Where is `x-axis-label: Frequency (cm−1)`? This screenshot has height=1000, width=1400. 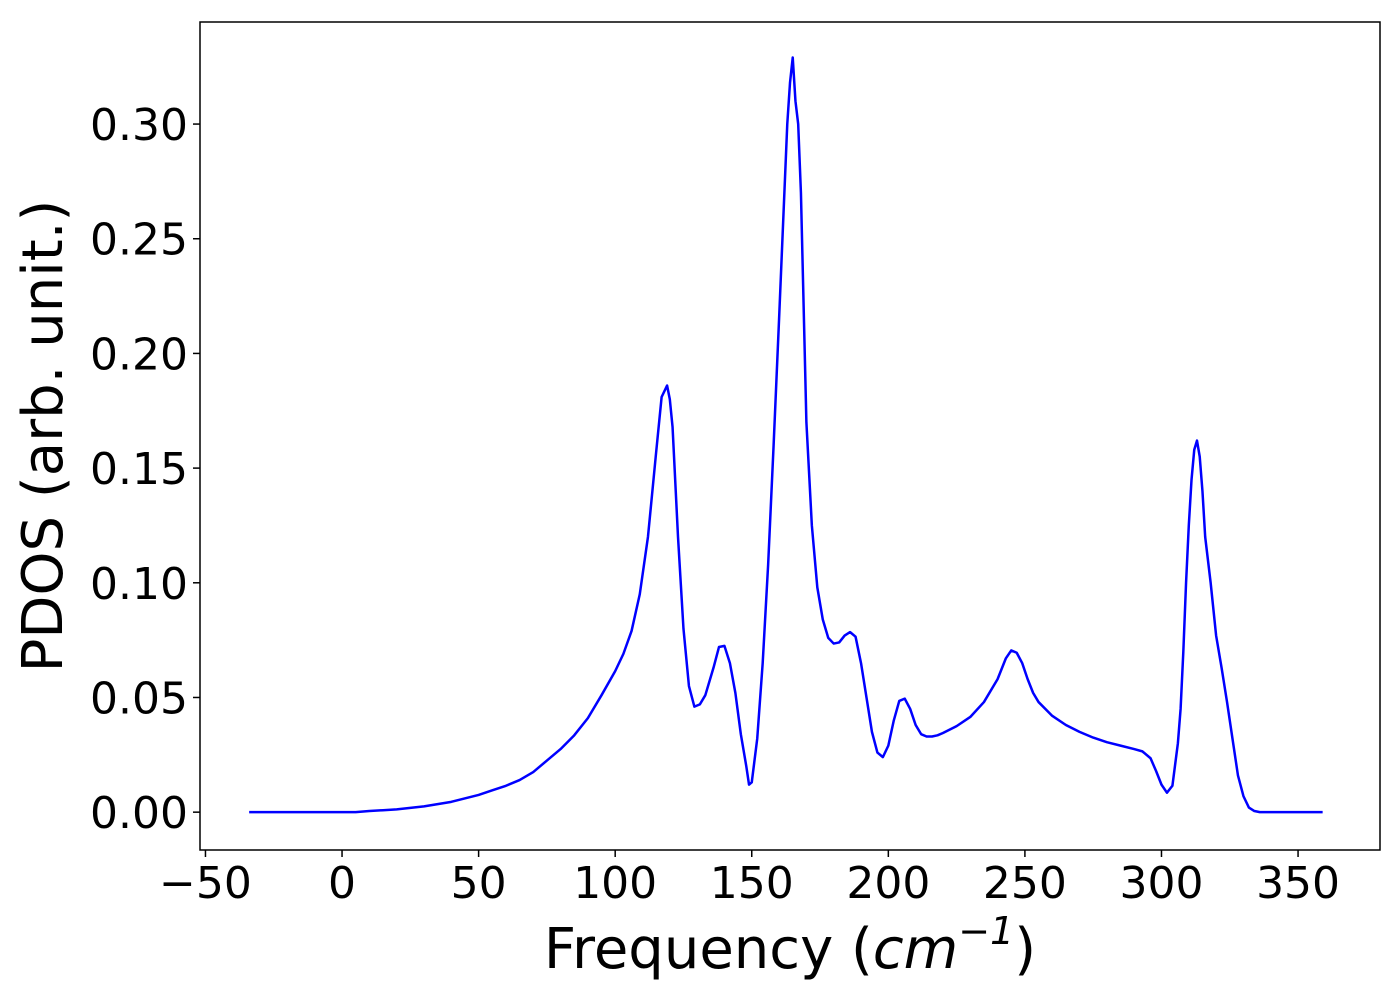 x-axis-label: Frequency (cm−1) is located at coordinates (790, 945).